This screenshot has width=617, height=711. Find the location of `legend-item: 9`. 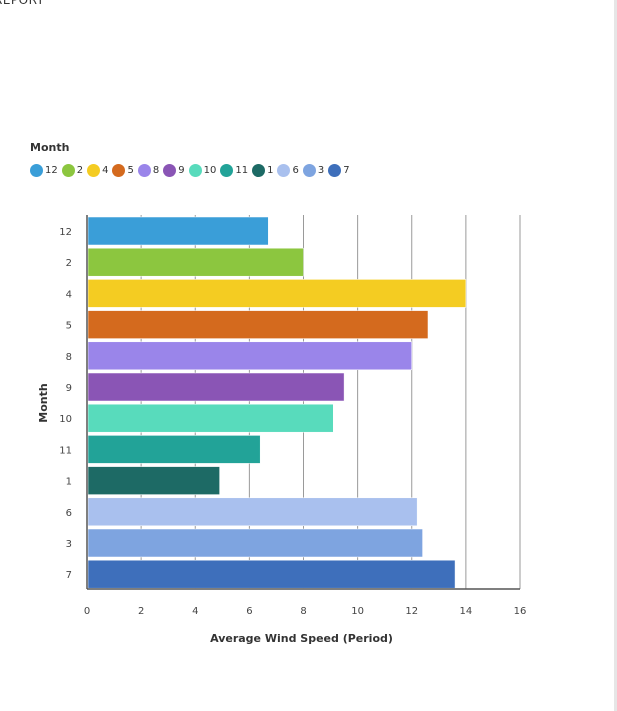

legend-item: 9 is located at coordinates (174, 170).